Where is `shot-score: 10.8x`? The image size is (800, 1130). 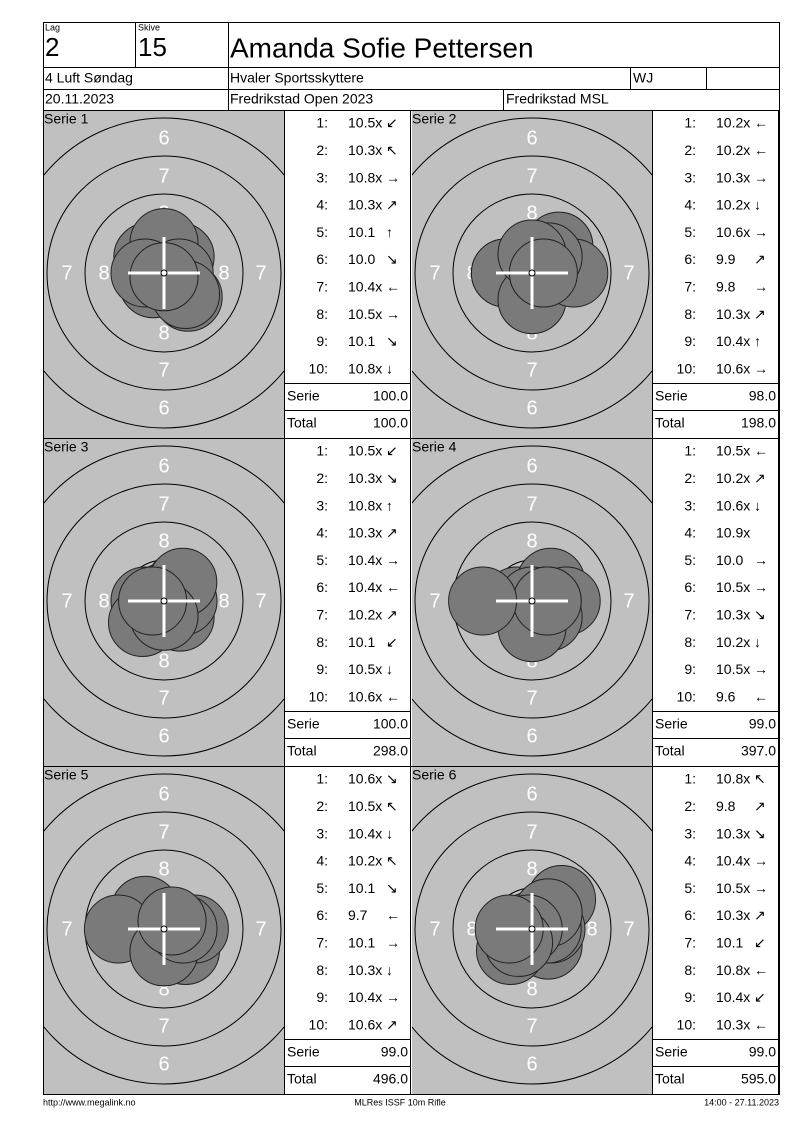
shot-score: 10.8x is located at coordinates (733, 779).